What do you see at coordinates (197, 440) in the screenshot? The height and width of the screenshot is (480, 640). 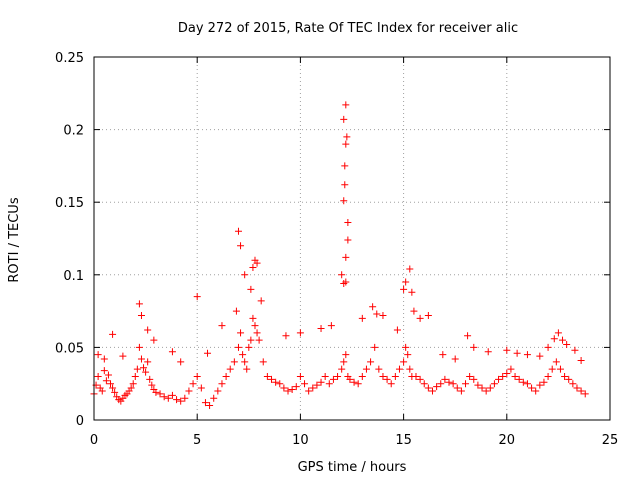 I see `x-tick-label: 5` at bounding box center [197, 440].